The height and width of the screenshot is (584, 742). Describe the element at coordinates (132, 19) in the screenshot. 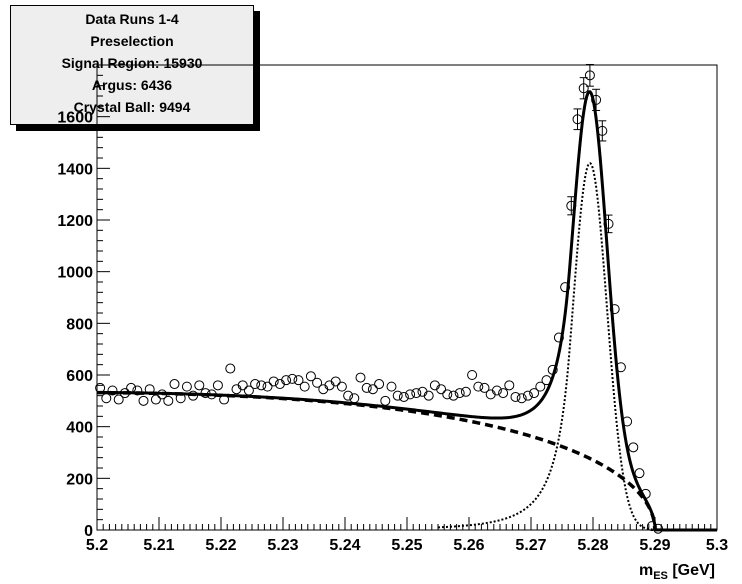

I see `stats-line-title: Data Runs 1-4` at that location.